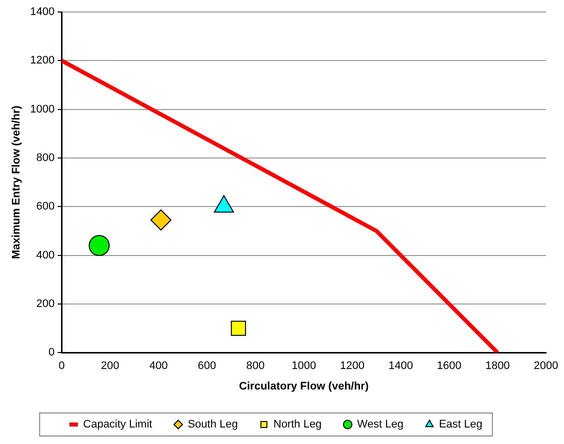 The image size is (564, 444). Describe the element at coordinates (497, 366) in the screenshot. I see `x-tick-label: 1800` at that location.